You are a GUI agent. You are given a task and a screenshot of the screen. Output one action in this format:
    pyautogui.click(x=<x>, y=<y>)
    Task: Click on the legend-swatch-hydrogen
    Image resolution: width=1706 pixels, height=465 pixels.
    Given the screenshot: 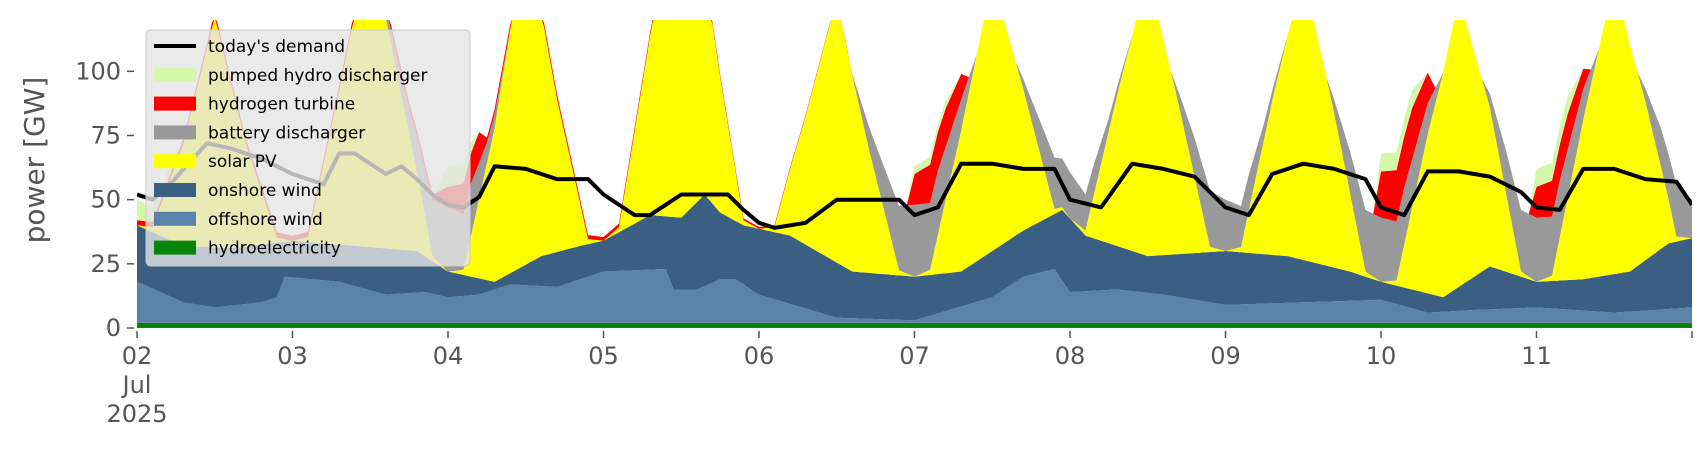 What is the action you would take?
    pyautogui.click(x=175, y=103)
    